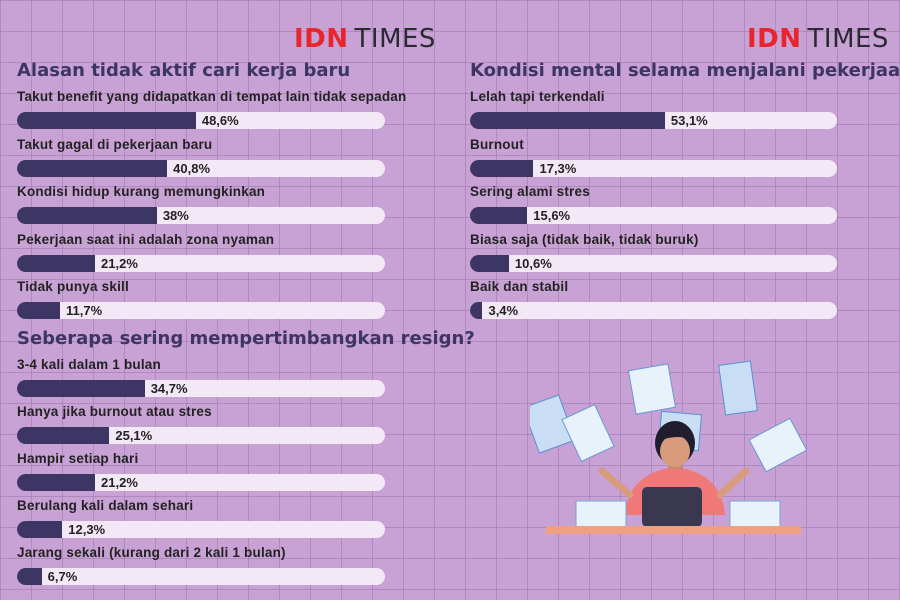 This screenshot has height=600, width=900. I want to click on bar-value-label: 53,1%, so click(689, 120).